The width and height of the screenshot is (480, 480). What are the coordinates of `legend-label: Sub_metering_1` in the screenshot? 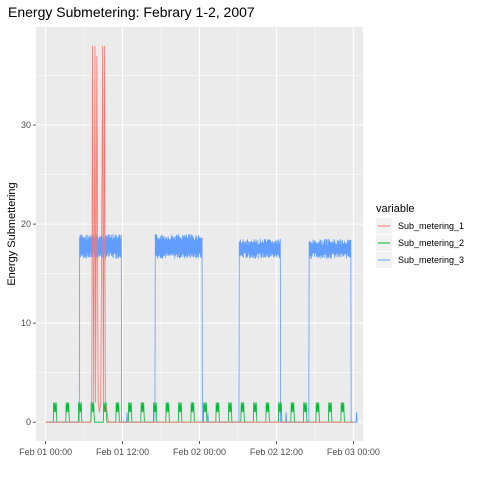 It's located at (431, 226).